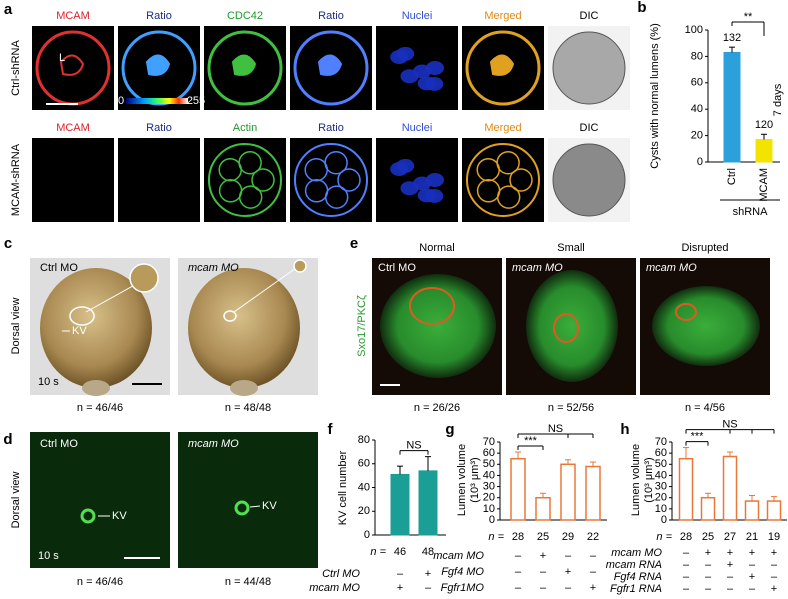  I want to click on lumen-label: L, so click(62, 58).